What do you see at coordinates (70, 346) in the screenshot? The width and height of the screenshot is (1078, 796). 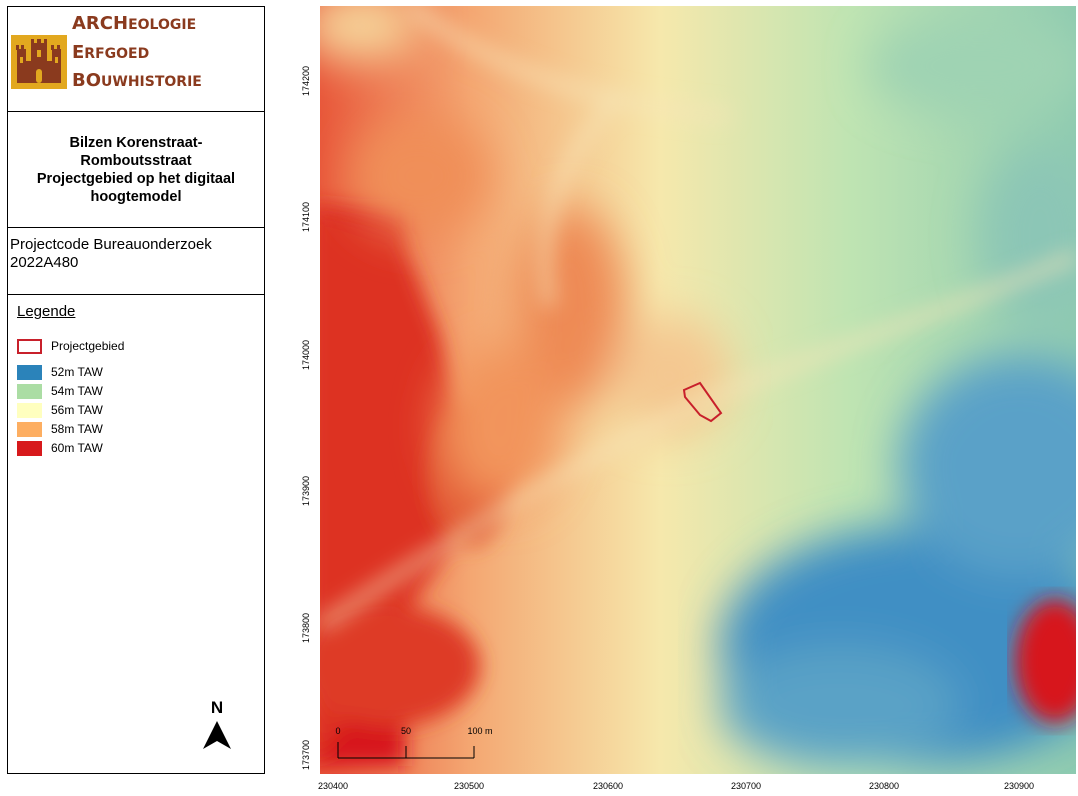 I see `legend-item-projectgebied: Projectgebied` at bounding box center [70, 346].